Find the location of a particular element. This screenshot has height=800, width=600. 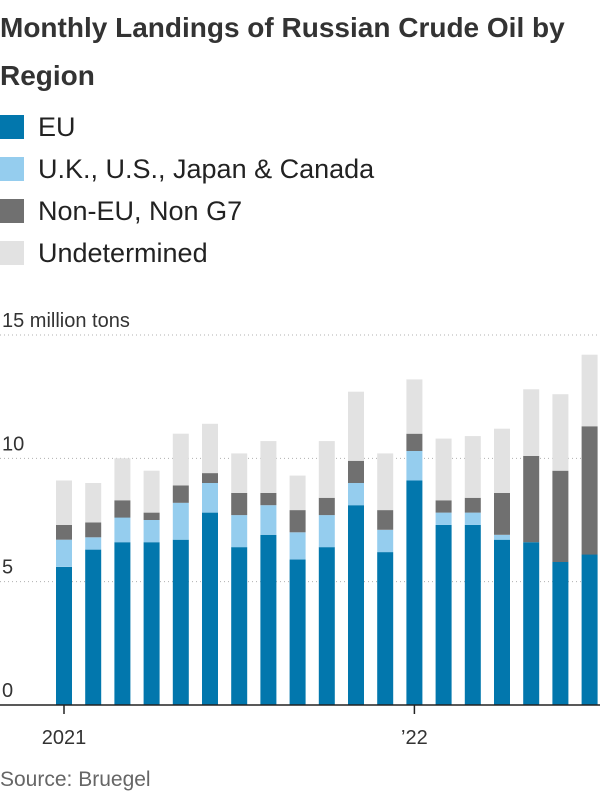

y-tick-label-0: 0 is located at coordinates (7, 691).